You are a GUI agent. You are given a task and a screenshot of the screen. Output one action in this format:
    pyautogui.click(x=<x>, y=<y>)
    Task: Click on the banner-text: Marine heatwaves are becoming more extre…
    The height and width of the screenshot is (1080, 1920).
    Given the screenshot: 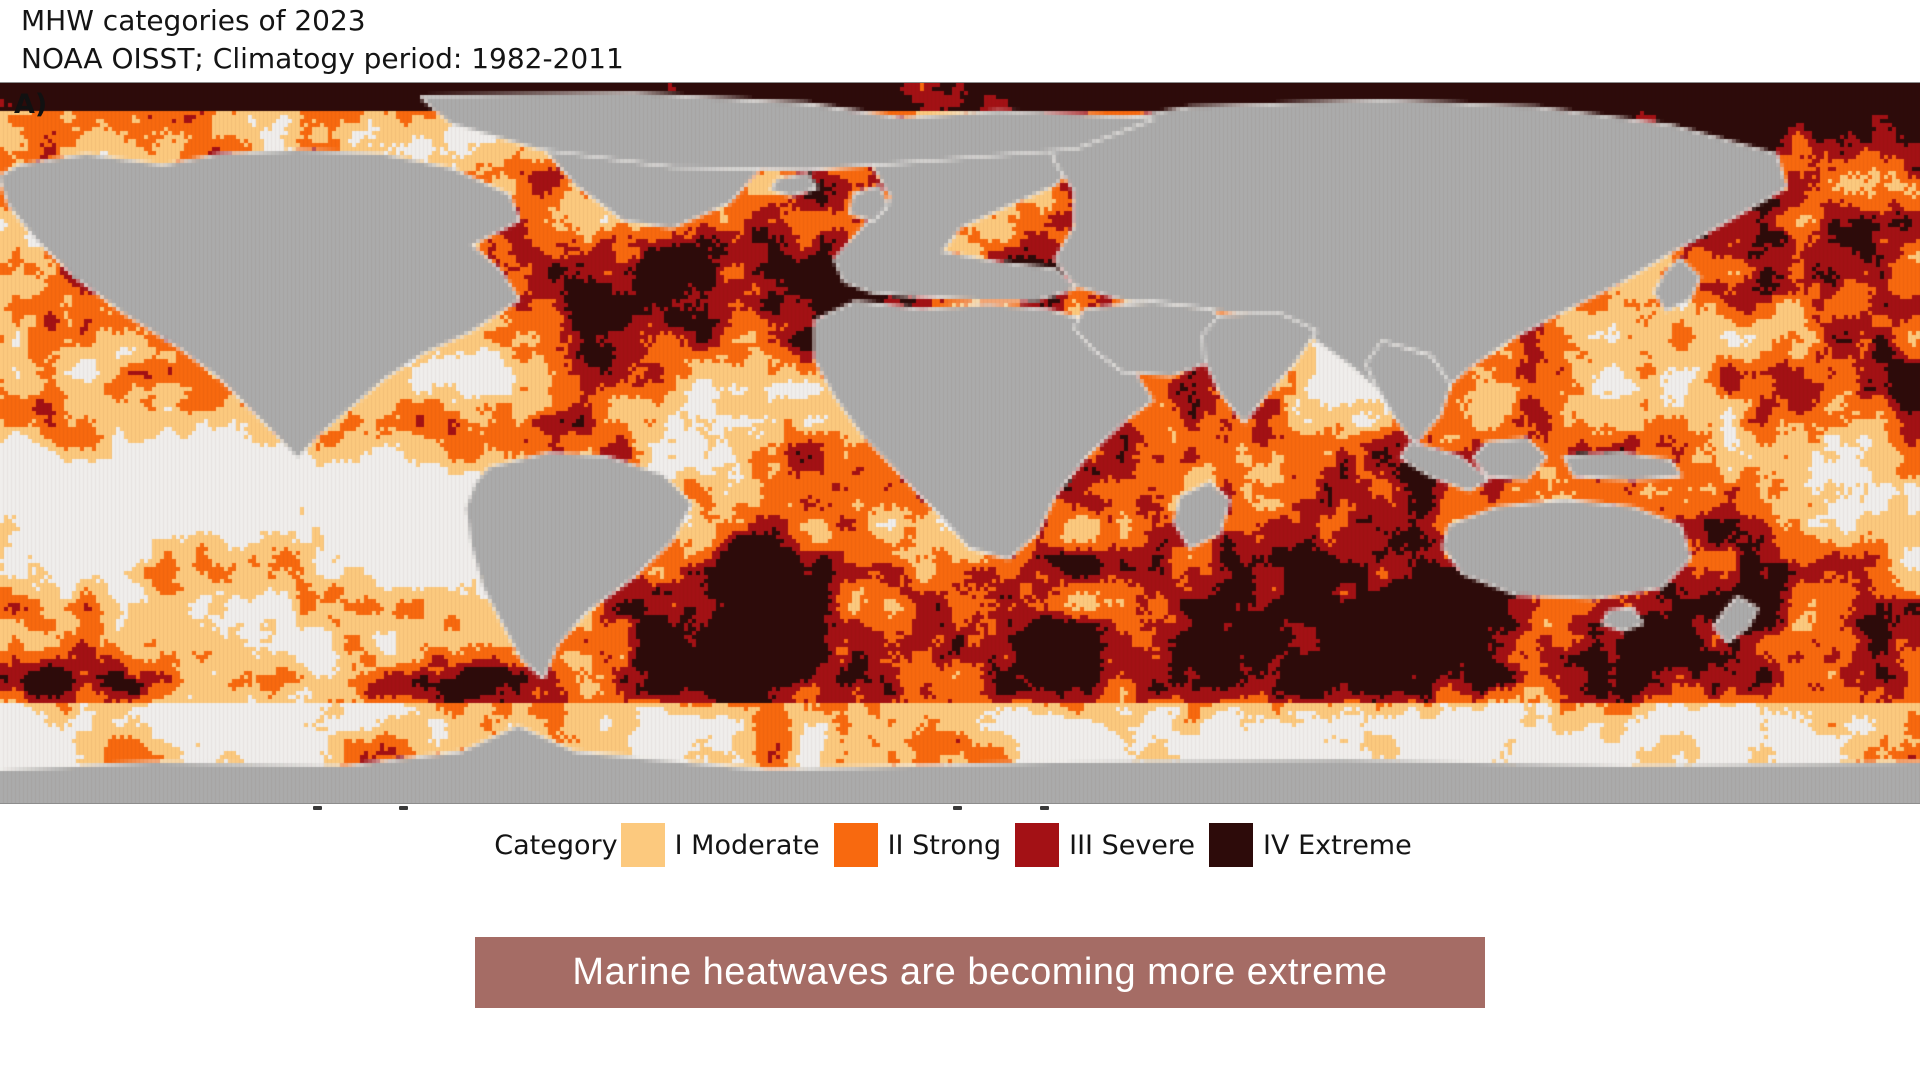 What is the action you would take?
    pyautogui.click(x=980, y=972)
    